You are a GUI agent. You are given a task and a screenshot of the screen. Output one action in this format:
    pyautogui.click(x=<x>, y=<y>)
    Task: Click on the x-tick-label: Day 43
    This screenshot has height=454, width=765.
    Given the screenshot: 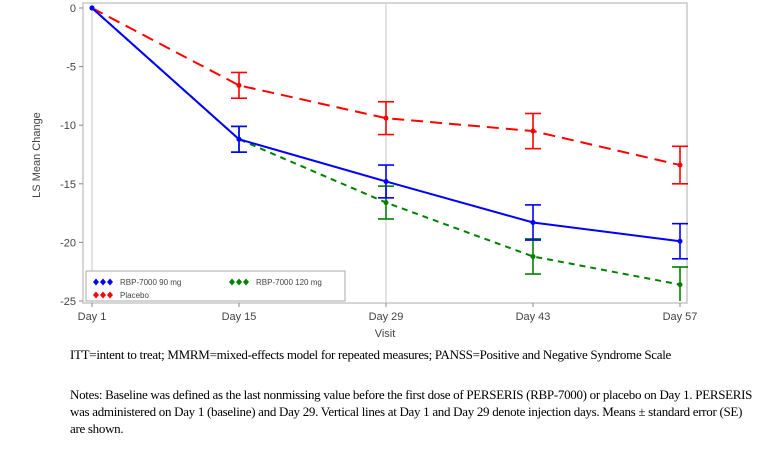 What is the action you would take?
    pyautogui.click(x=533, y=317)
    